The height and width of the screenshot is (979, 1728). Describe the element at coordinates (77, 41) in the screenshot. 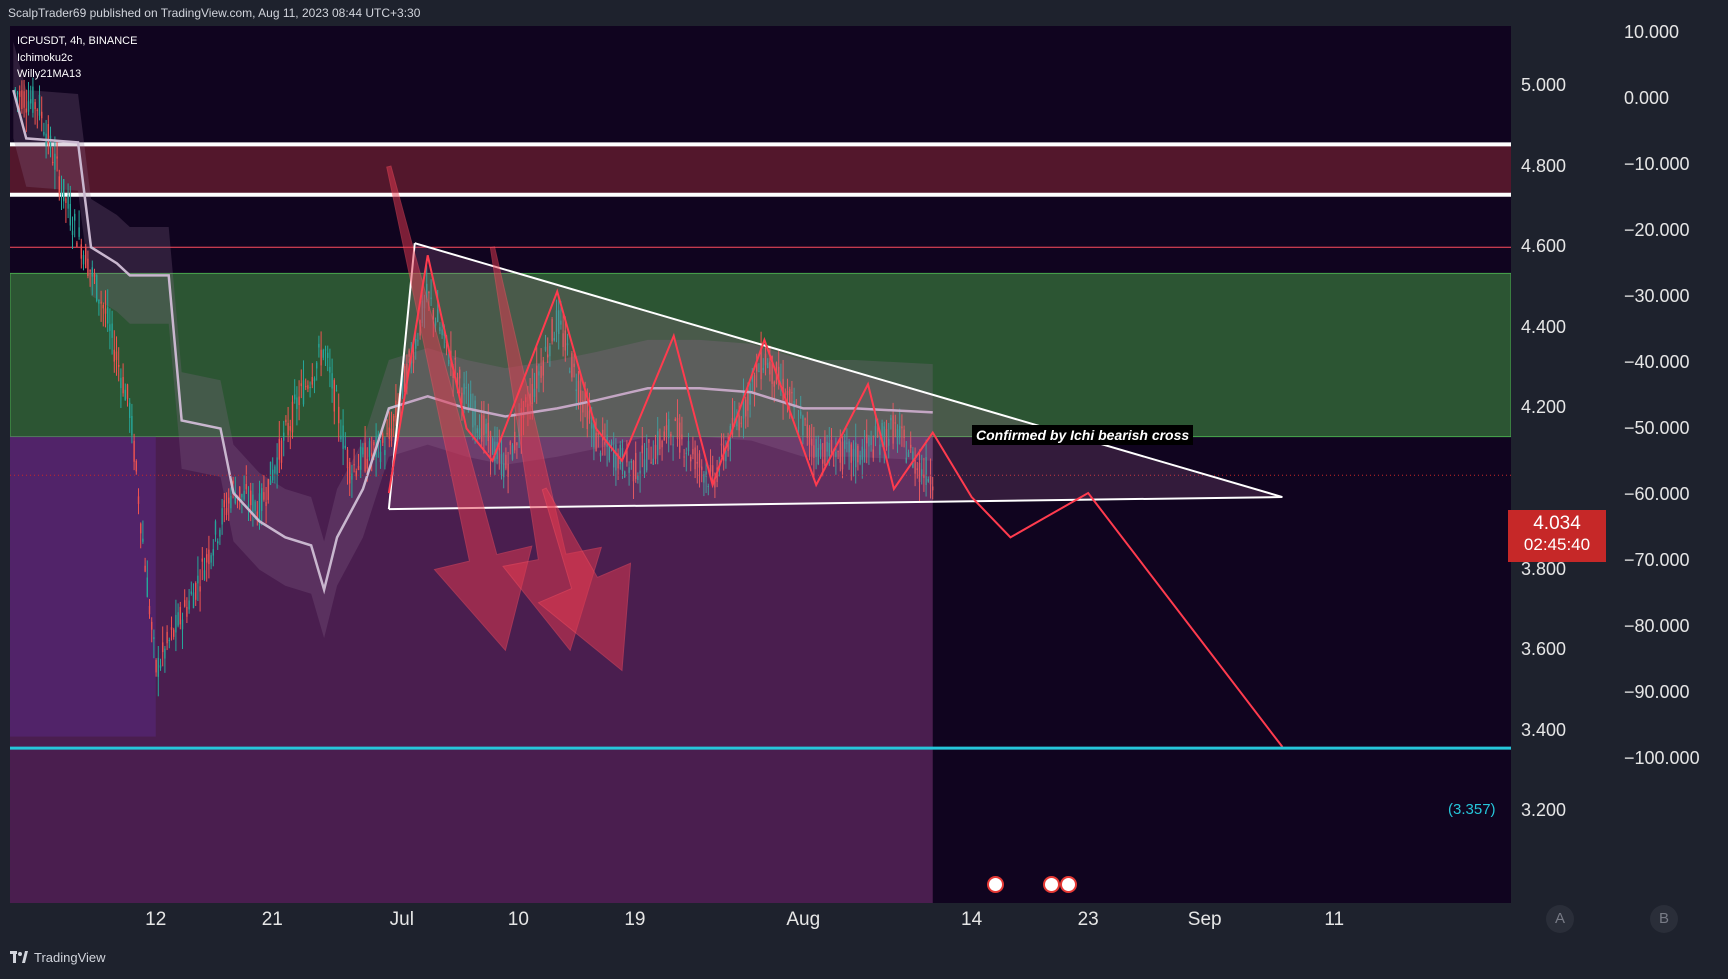

I see `legend-symbol: ICPUSDT, 4h, BINANCE` at that location.